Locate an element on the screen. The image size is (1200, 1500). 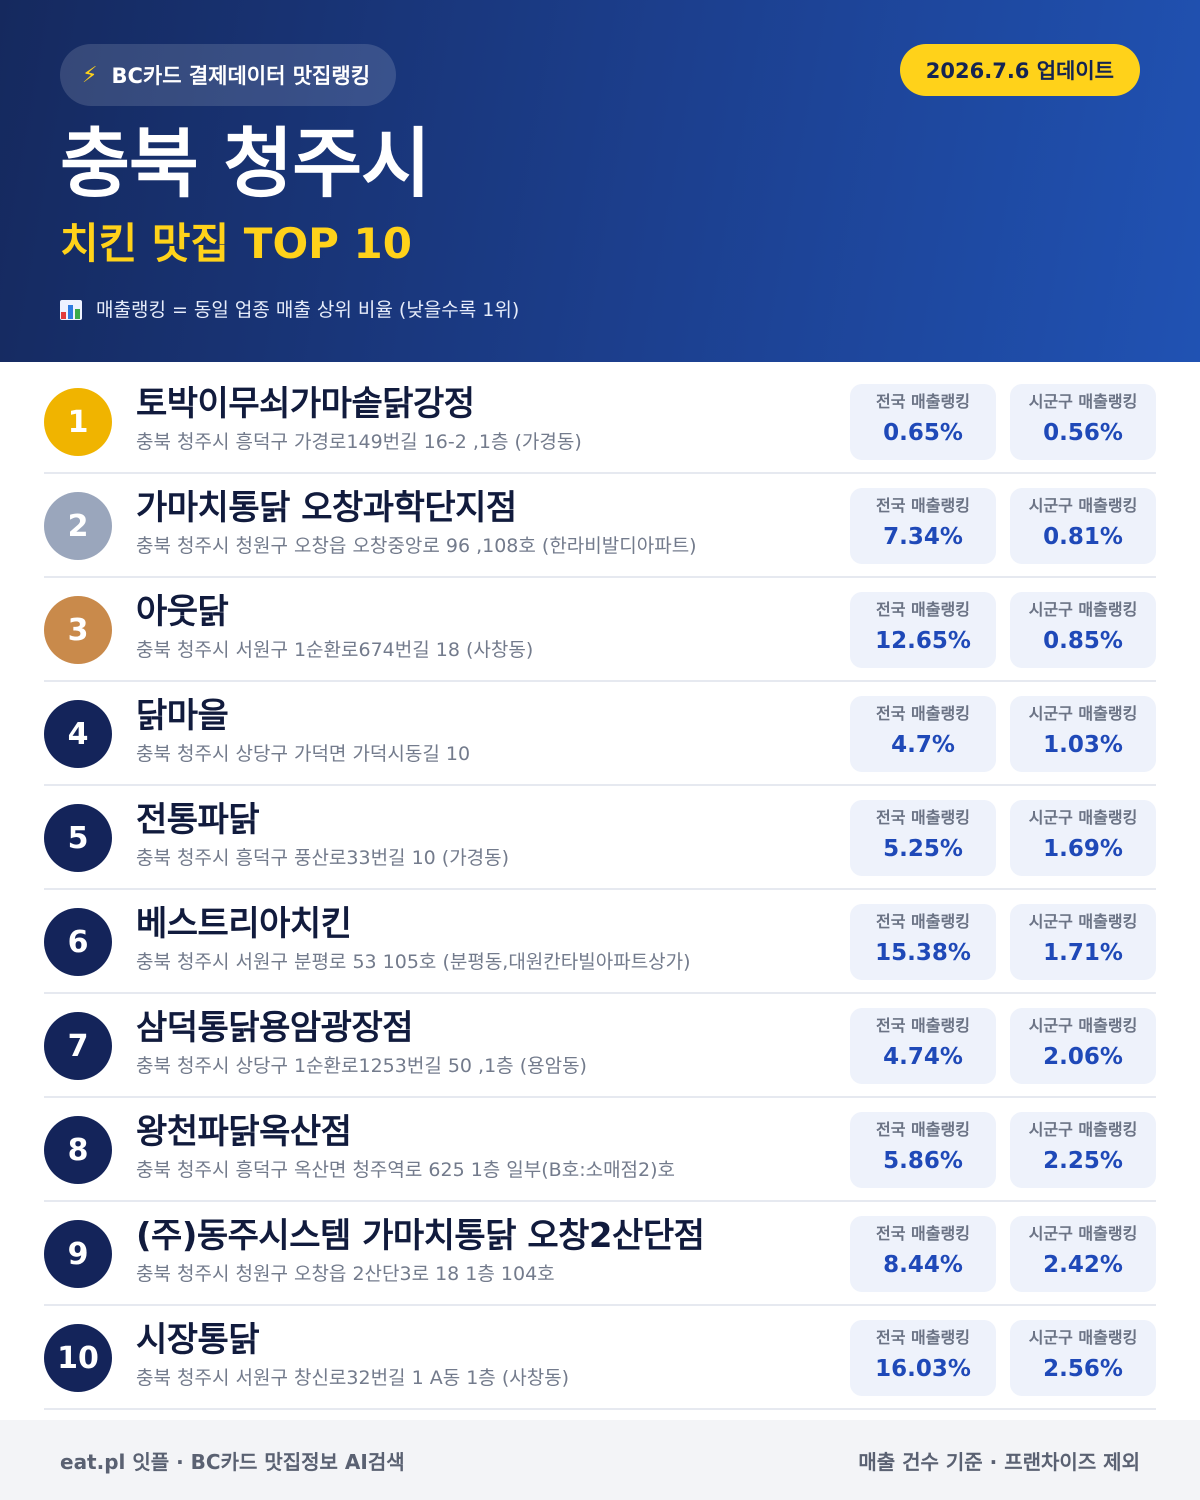
local-rank-box: 시군구 매출랭킹 2.42% is located at coordinates (1083, 1254).